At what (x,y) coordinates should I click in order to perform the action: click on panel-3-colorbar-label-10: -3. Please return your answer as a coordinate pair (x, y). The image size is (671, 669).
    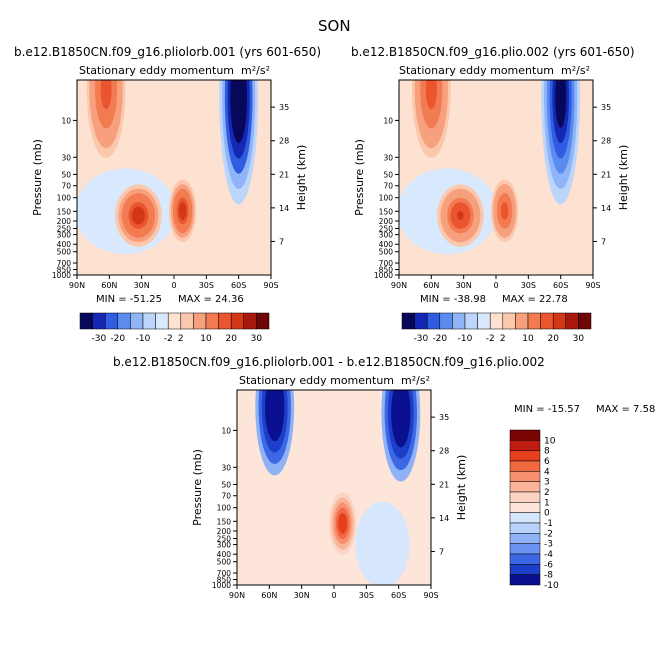
    Looking at the image, I should click on (548, 545).